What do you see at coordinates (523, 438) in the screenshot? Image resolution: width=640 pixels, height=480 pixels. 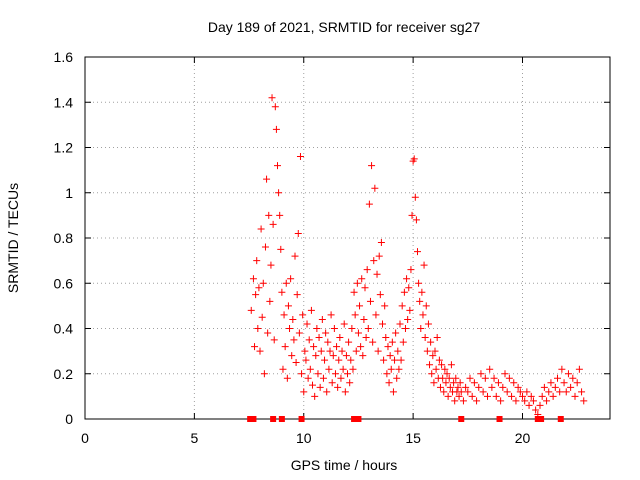 I see `x-tick-label: 20` at bounding box center [523, 438].